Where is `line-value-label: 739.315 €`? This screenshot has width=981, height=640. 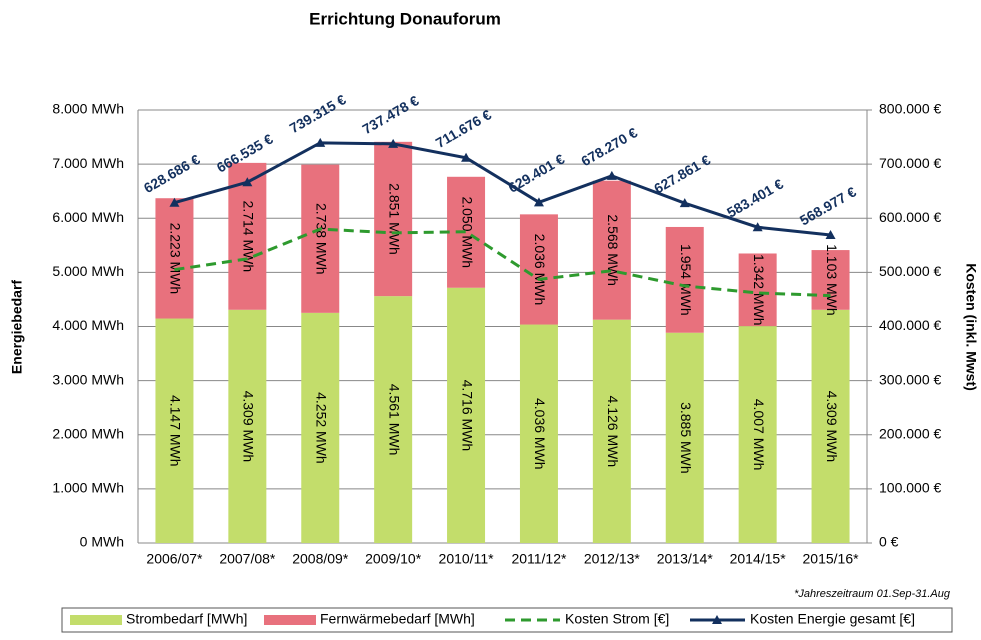
line-value-label: 739.315 € is located at coordinates (318, 113).